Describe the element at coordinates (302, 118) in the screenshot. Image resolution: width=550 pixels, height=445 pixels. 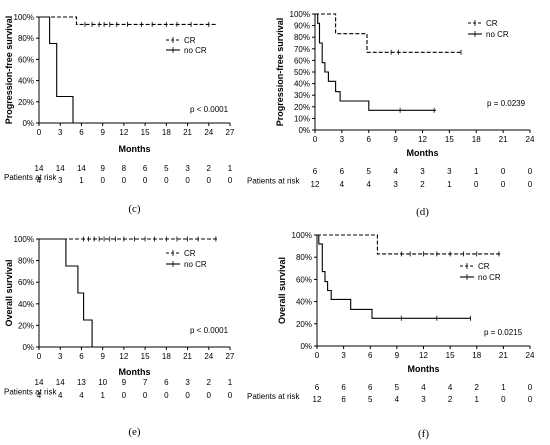
I see `y-tick-label: 10%` at that location.